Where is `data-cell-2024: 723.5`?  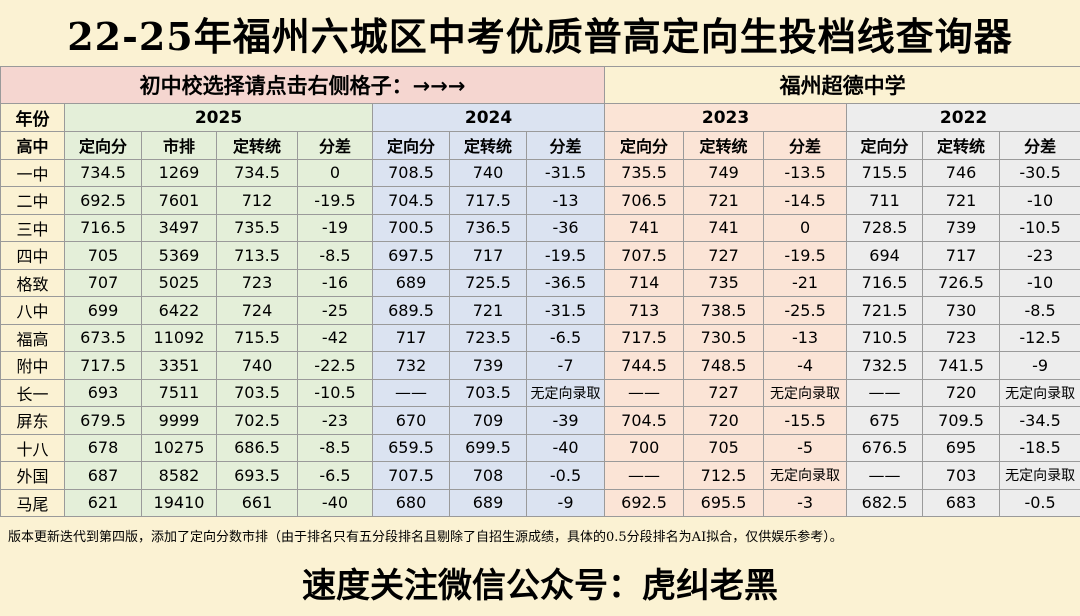
data-cell-2024: 723.5 is located at coordinates (488, 337).